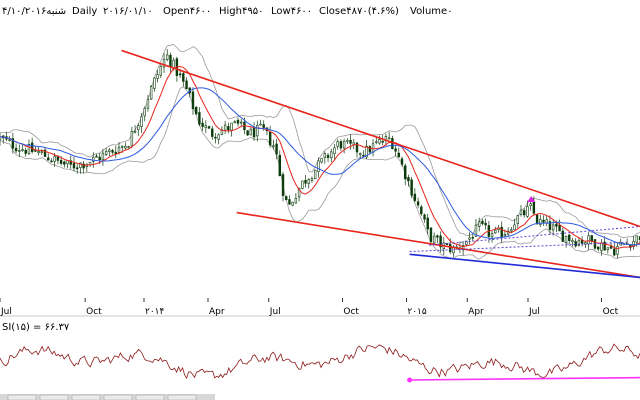  Describe the element at coordinates (320, 363) in the screenshot. I see `rsi-pane` at that location.